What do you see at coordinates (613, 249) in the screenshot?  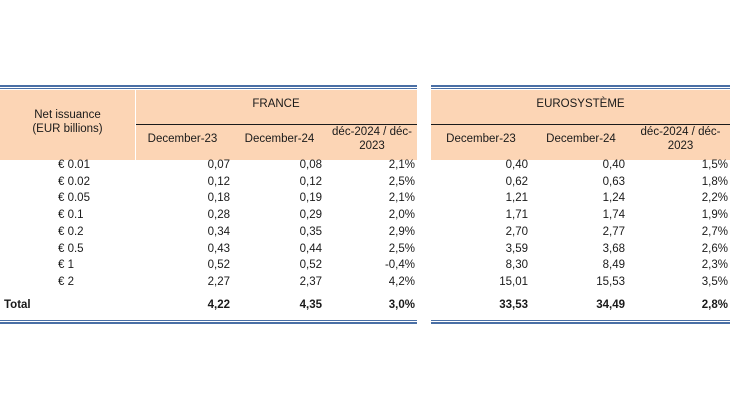 I see `table-cell: 3,68` at bounding box center [613, 249].